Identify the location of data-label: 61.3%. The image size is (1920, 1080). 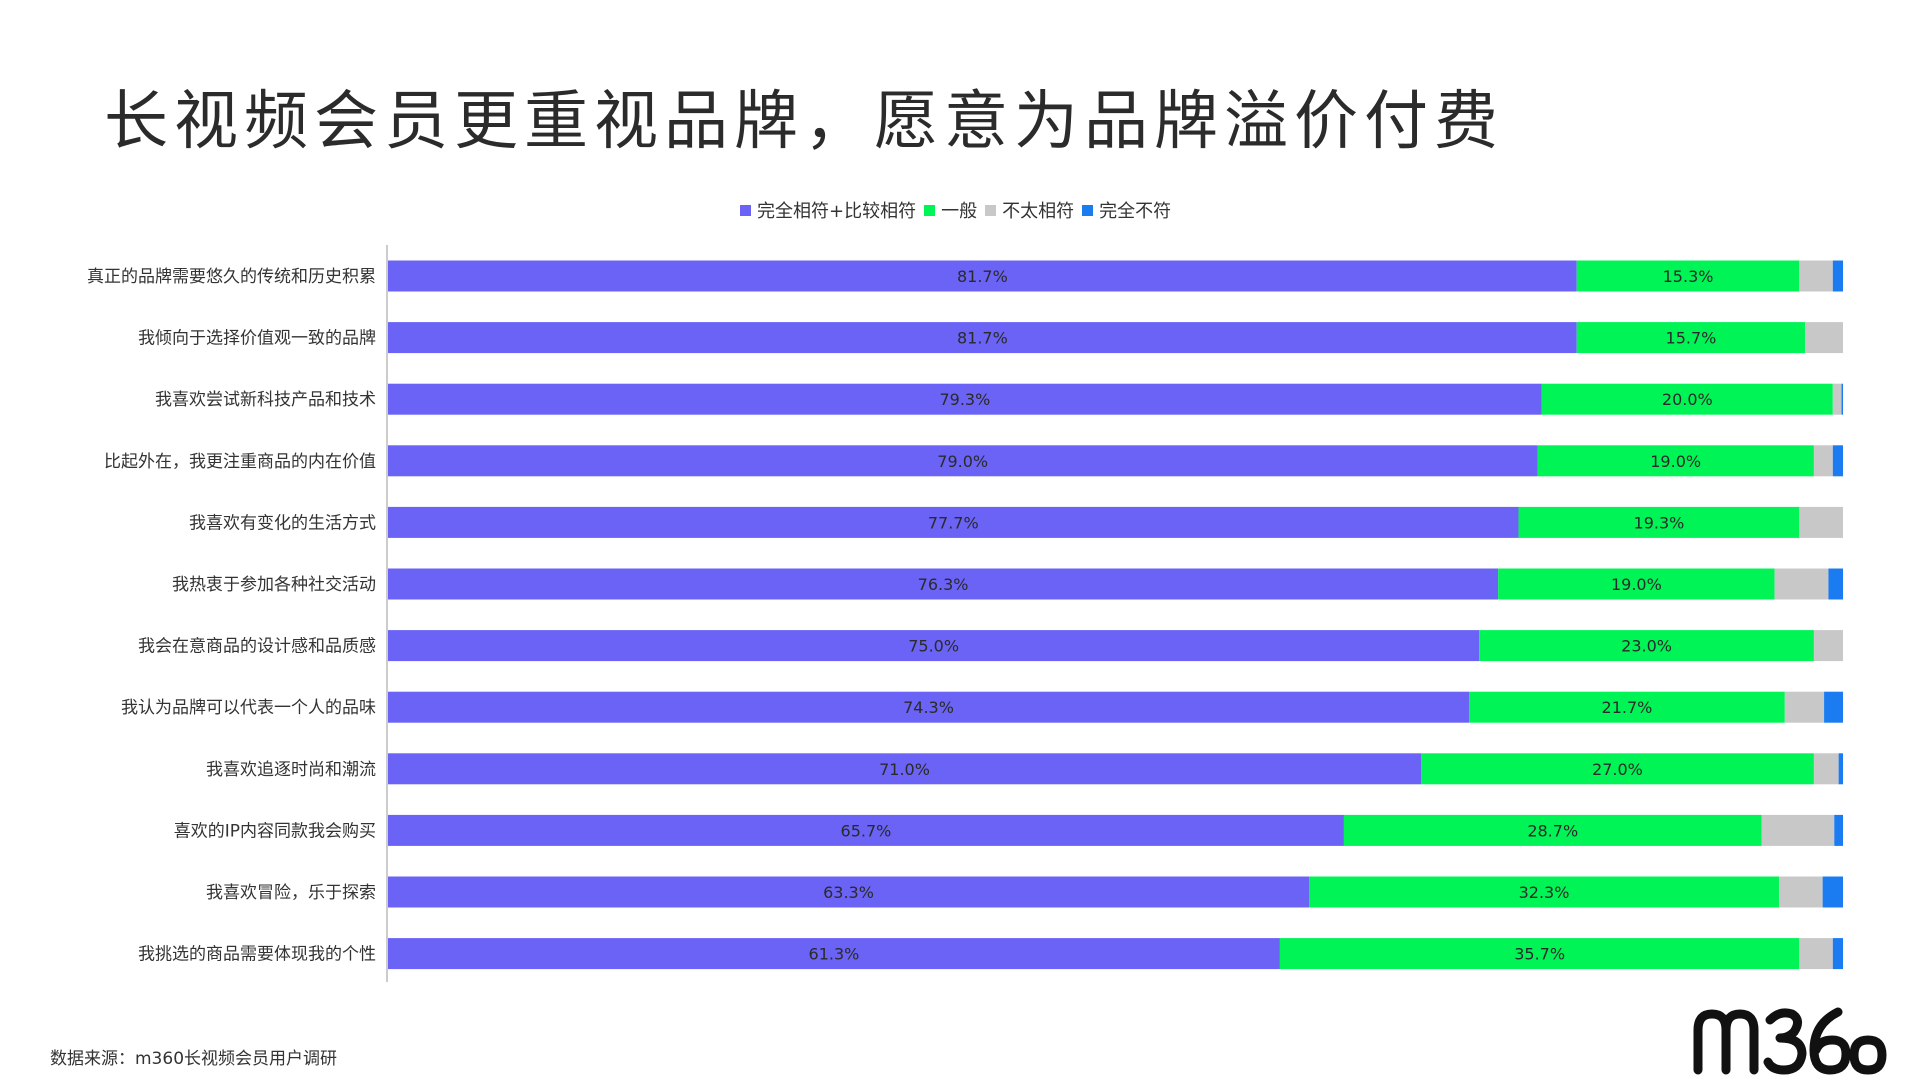
(834, 954).